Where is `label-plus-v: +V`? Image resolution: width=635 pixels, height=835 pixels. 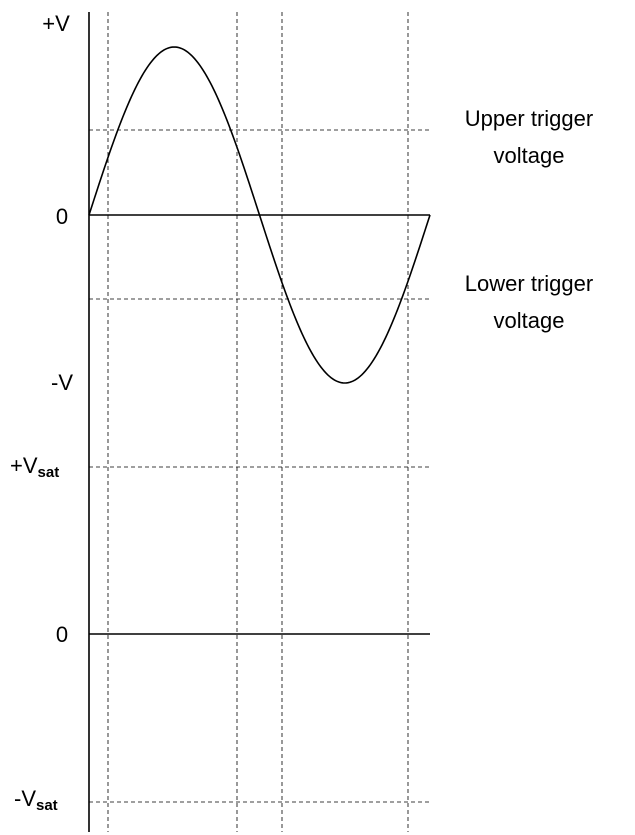
label-plus-v: +V is located at coordinates (56, 23).